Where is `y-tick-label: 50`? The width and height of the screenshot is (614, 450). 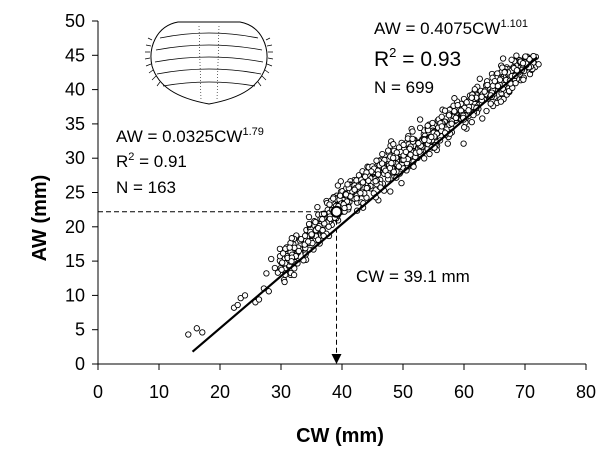
y-tick-label: 50 is located at coordinates (75, 21).